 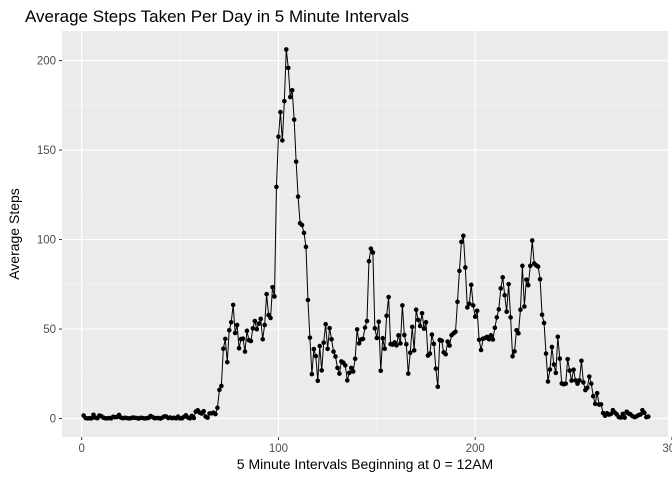 What do you see at coordinates (667, 449) in the screenshot?
I see `x-tick-label: 300` at bounding box center [667, 449].